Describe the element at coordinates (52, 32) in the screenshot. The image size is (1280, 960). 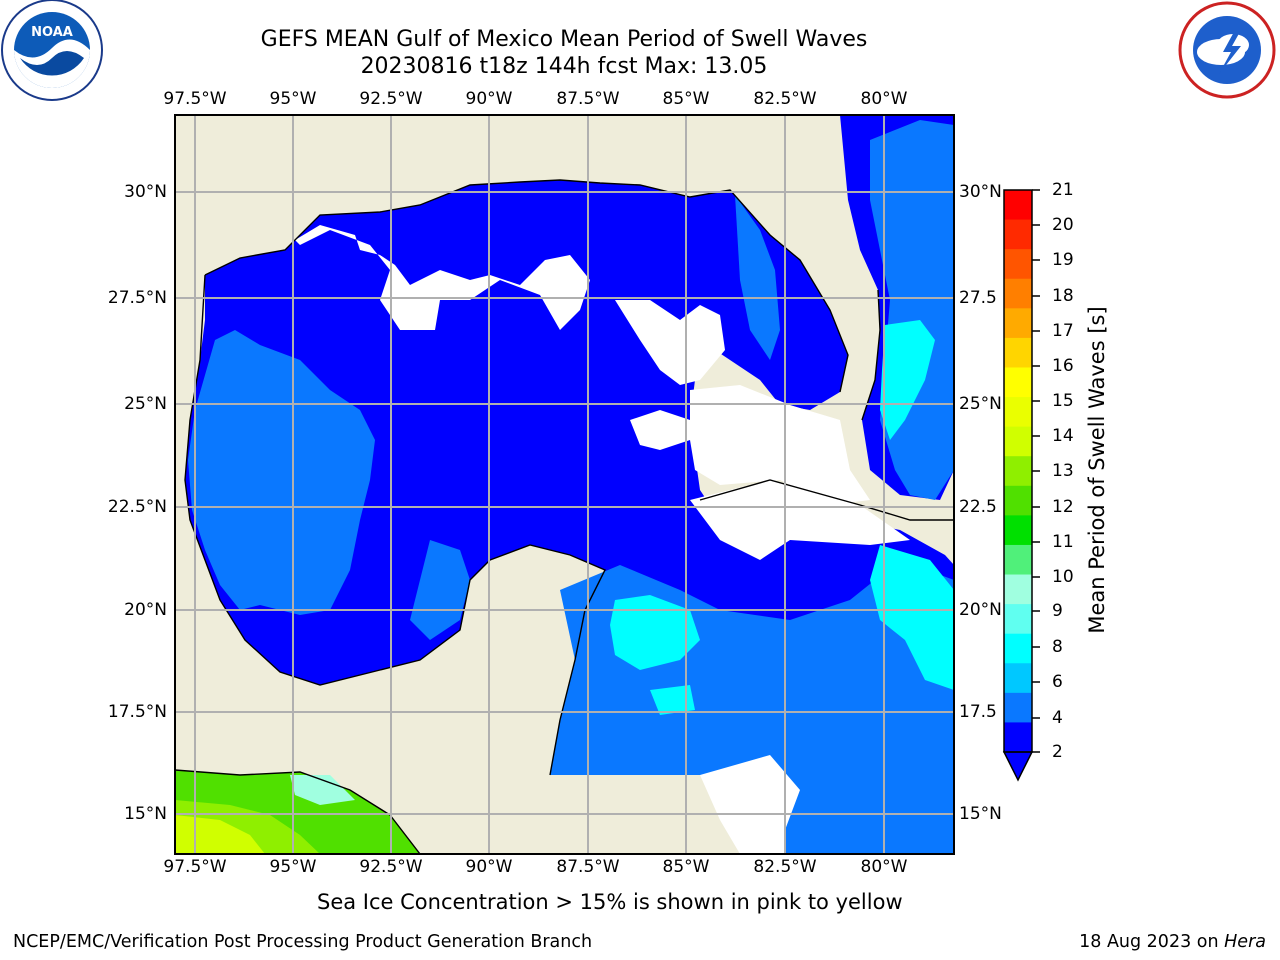
I see `svg-text: NOAA` at that location.